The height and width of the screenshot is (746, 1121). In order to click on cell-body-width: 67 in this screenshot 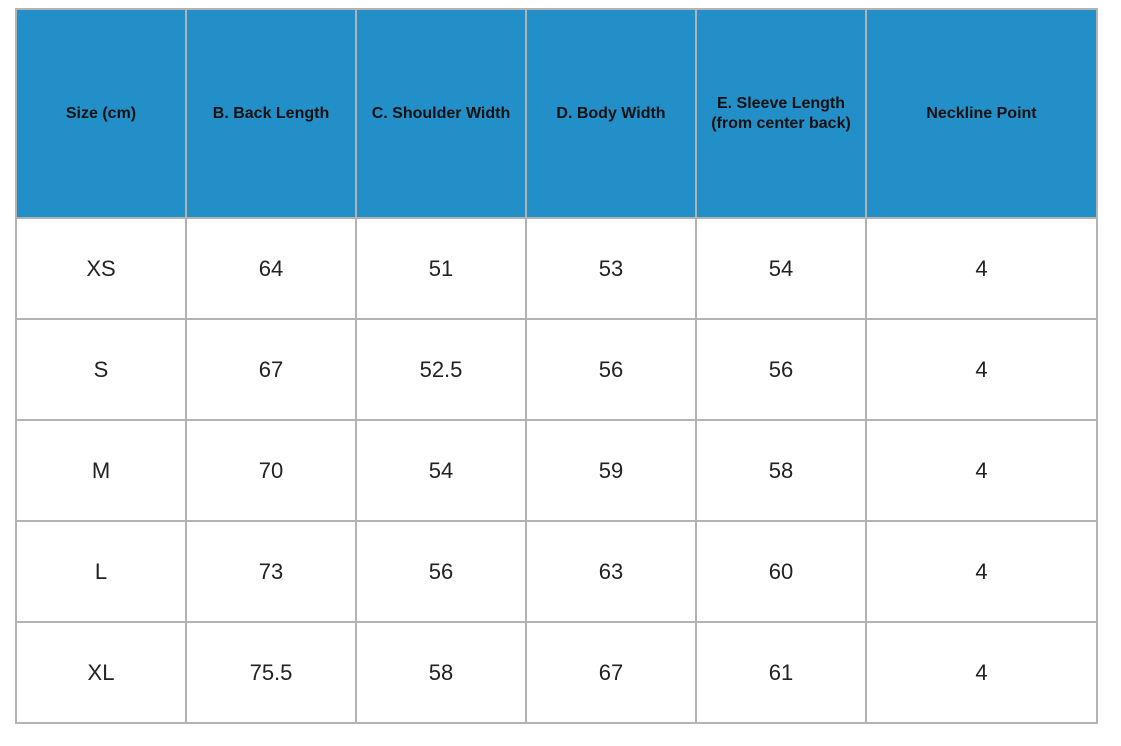, I will do `click(611, 672)`.